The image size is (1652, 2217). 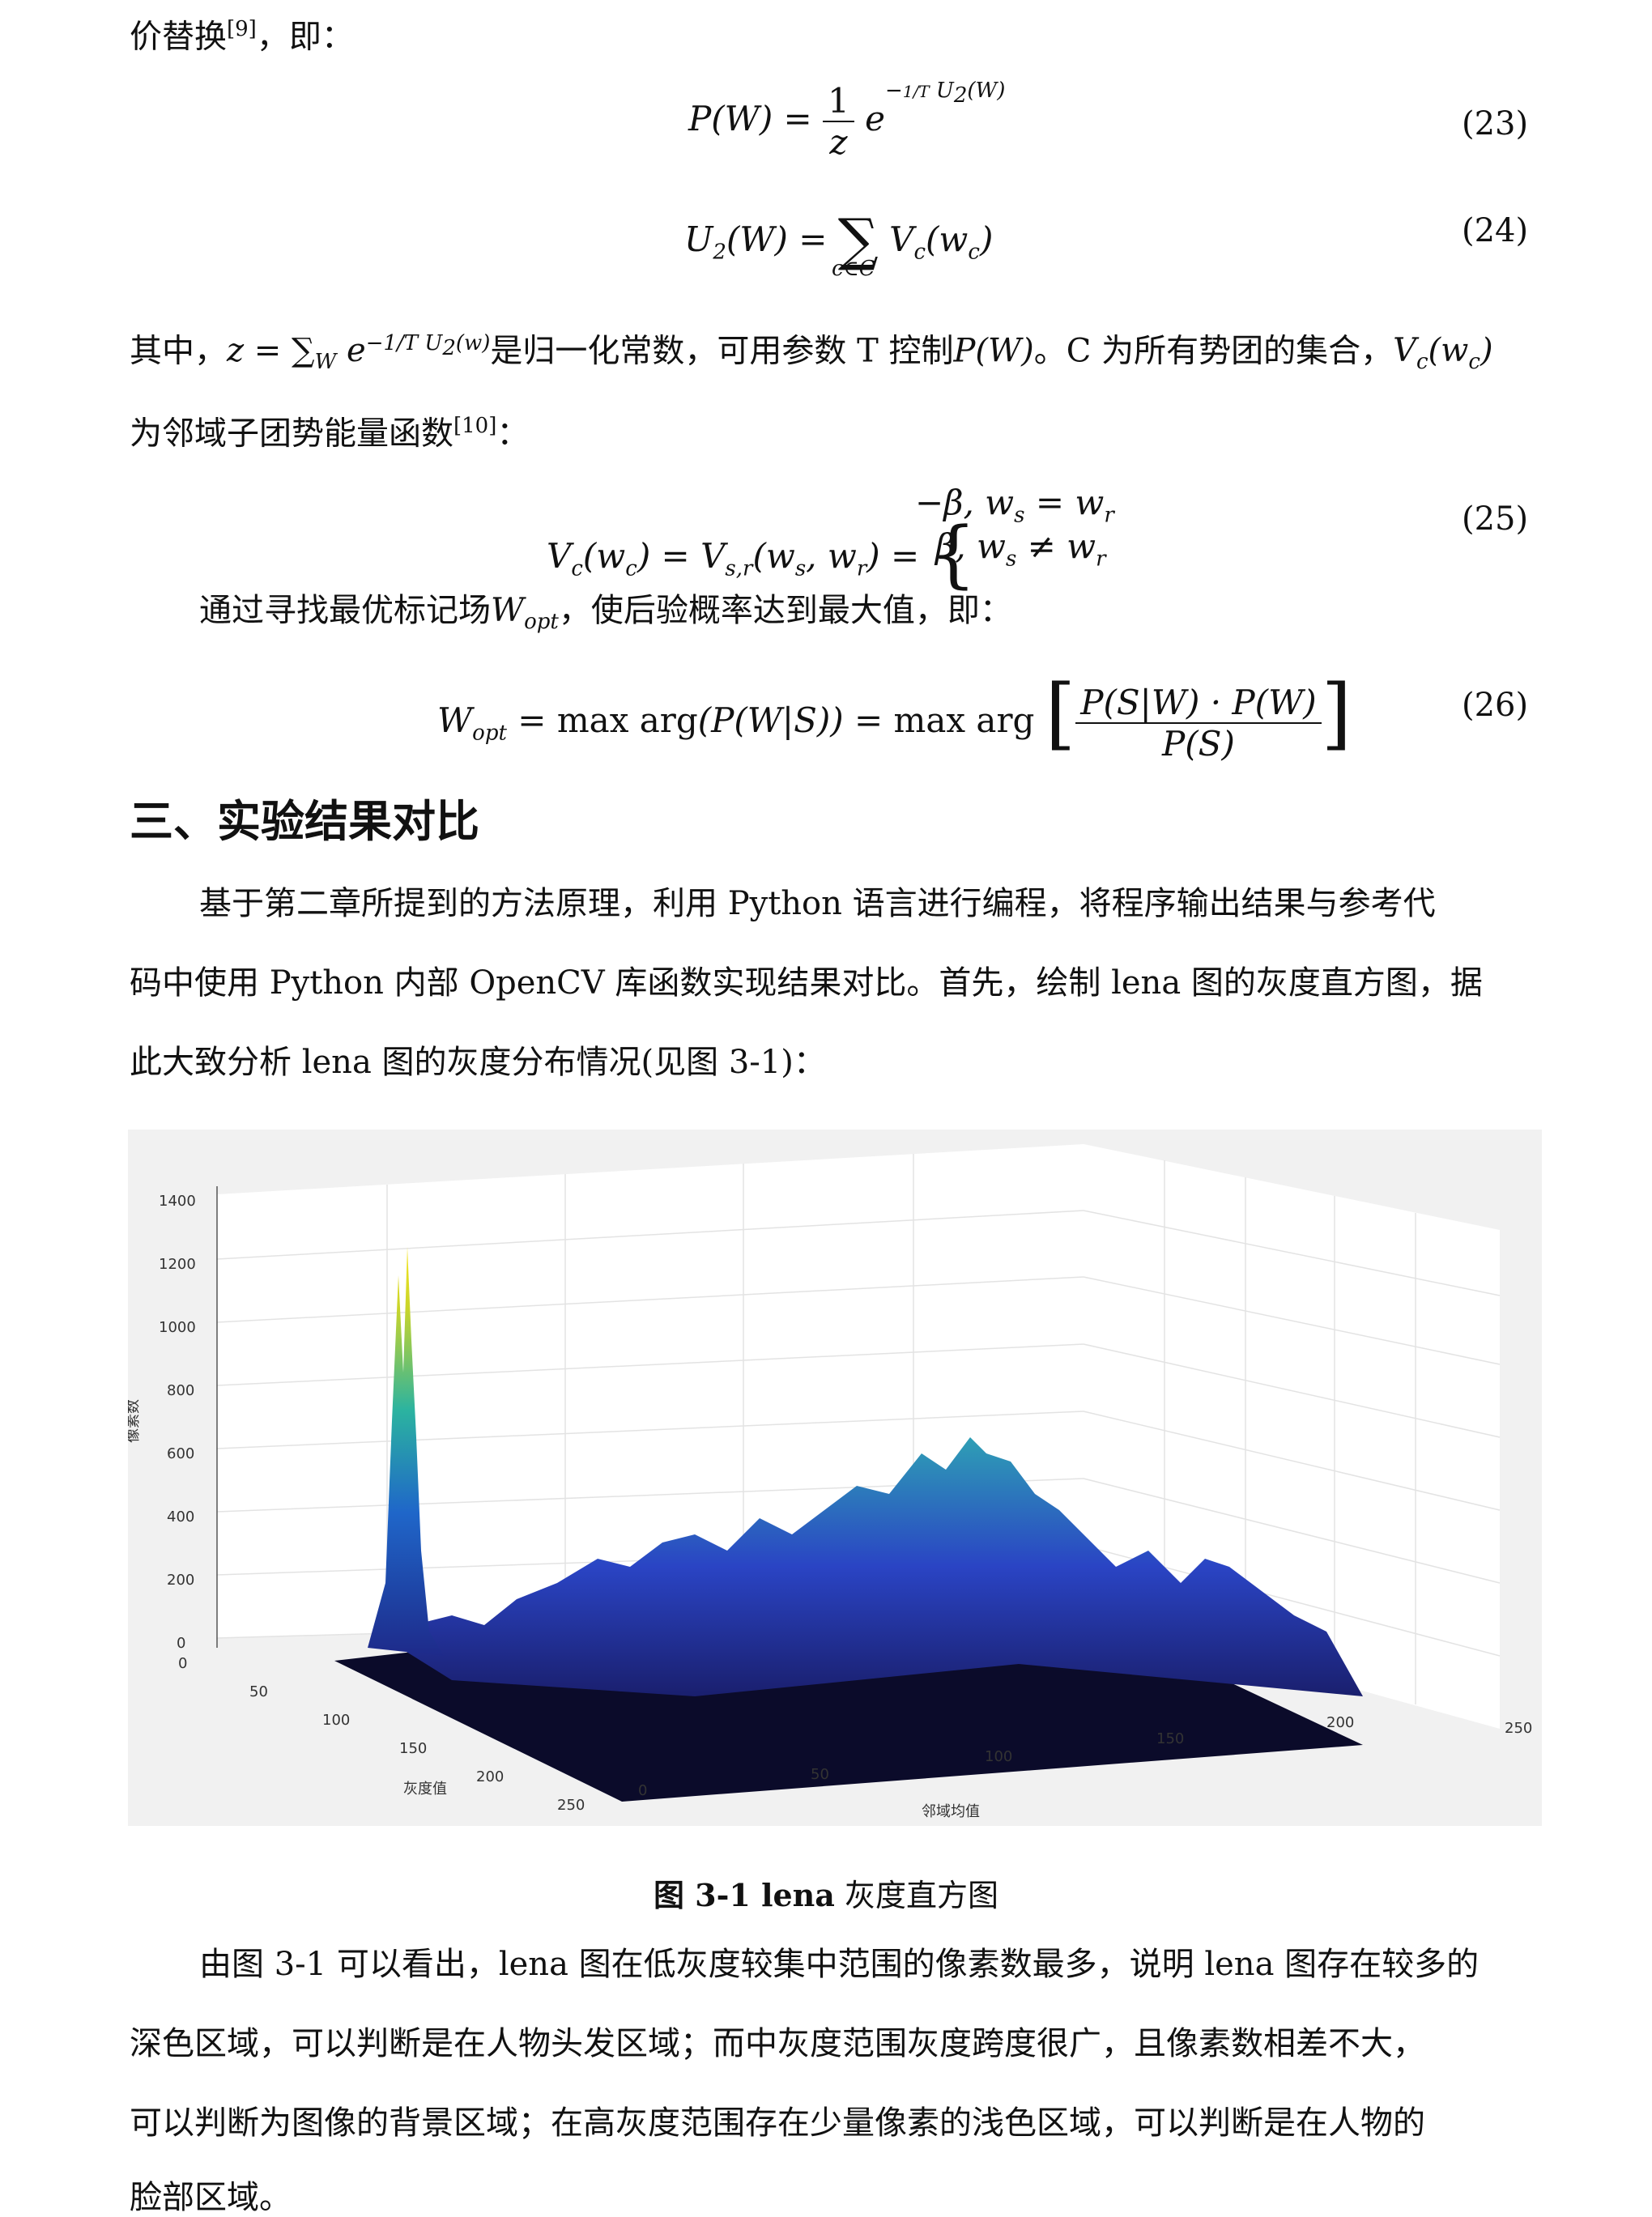 What do you see at coordinates (1085, 1756) in the screenshot?
I see `y-tick-labels: 0 50 100 150 200 250` at bounding box center [1085, 1756].